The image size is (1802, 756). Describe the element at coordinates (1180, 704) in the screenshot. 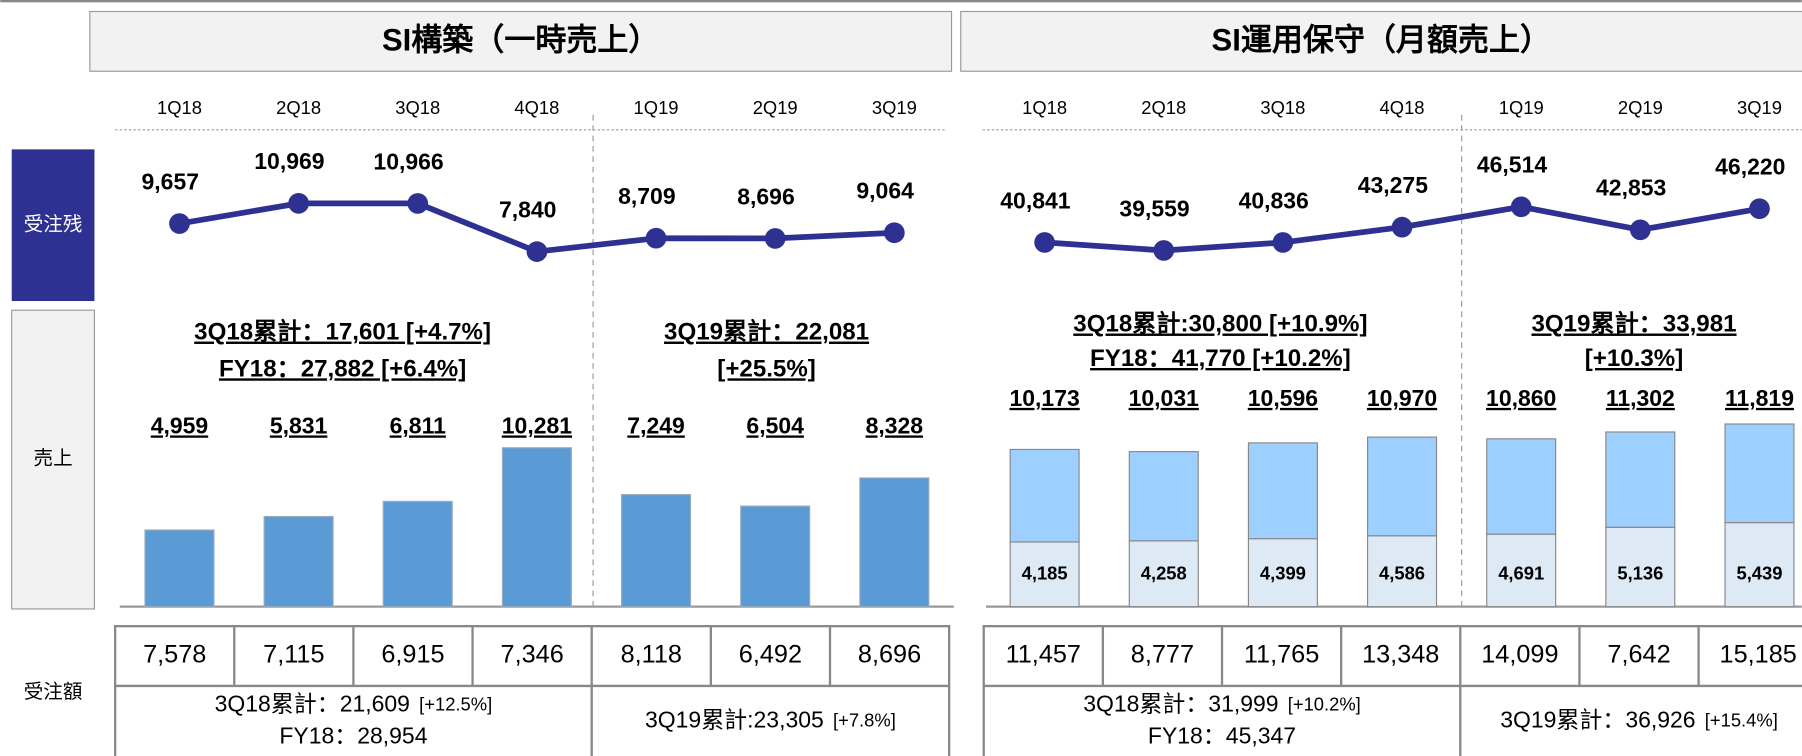

I see `summary-text: 3Q18累計：31,999` at that location.